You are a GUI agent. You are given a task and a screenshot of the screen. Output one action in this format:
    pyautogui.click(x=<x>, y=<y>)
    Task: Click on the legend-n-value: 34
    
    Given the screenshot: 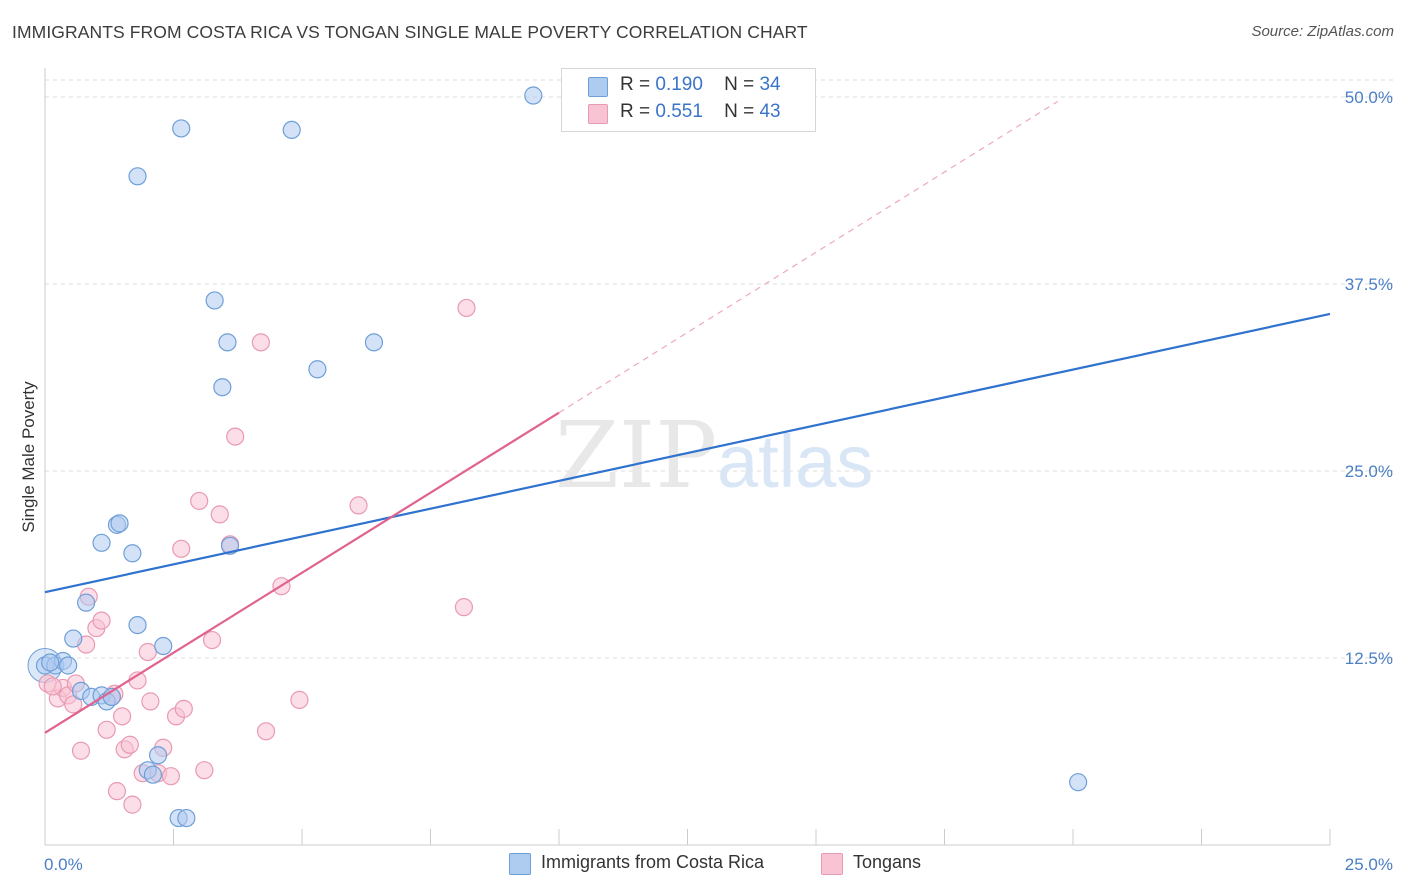 What is the action you would take?
    pyautogui.click(x=770, y=84)
    